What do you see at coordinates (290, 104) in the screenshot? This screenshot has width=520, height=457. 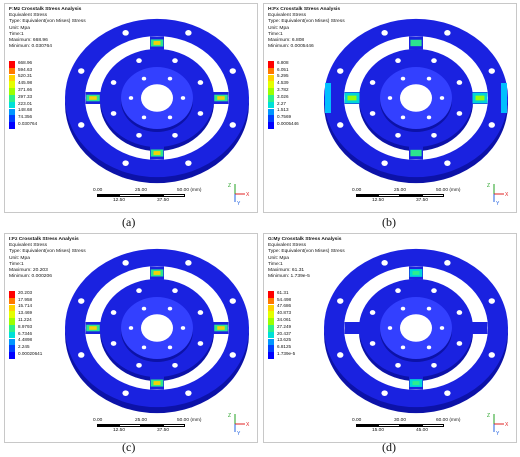 I see `legend-row: 2.27` at bounding box center [290, 104].